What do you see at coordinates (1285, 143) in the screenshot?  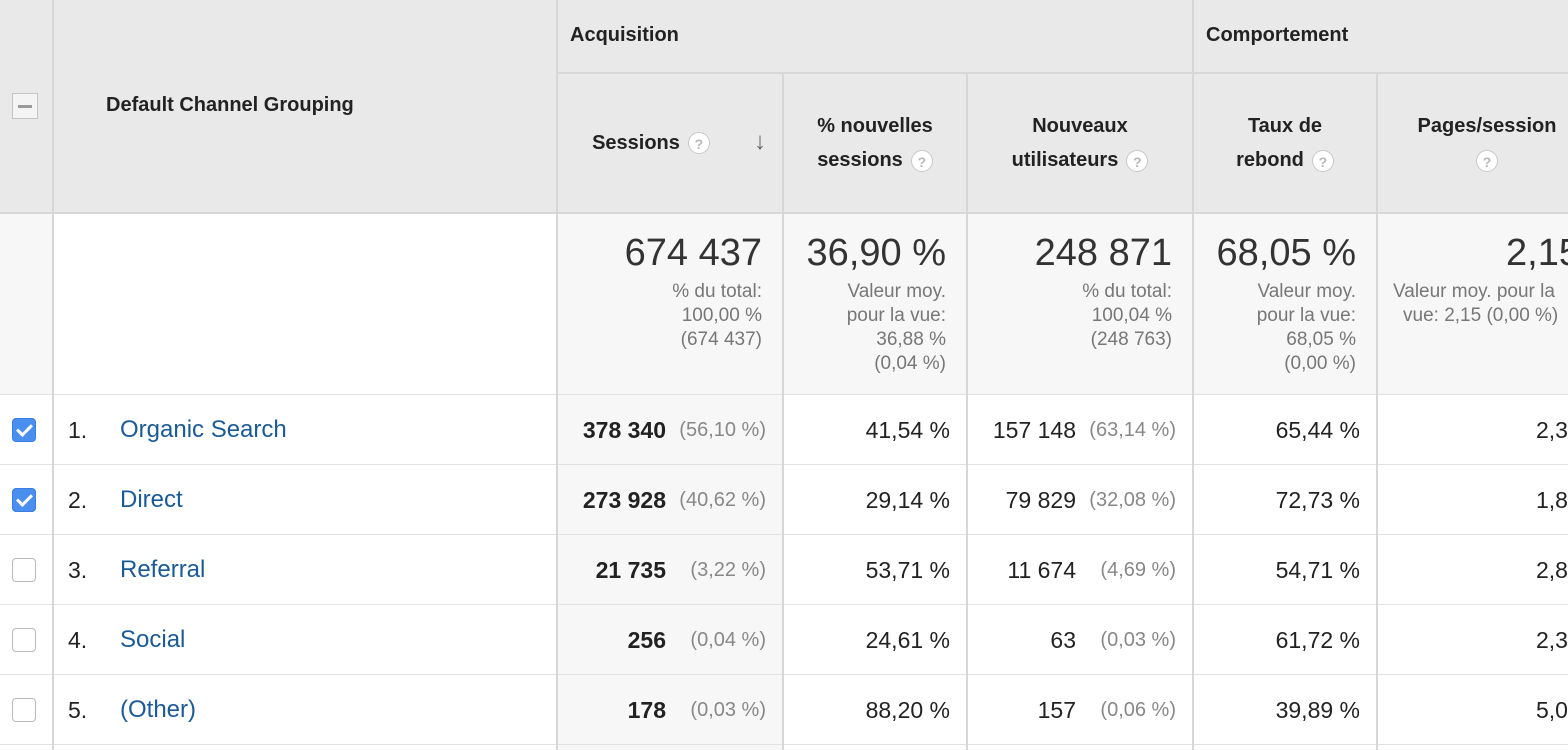 I see `column-header-bounce-rate: Taux de rebond?` at bounding box center [1285, 143].